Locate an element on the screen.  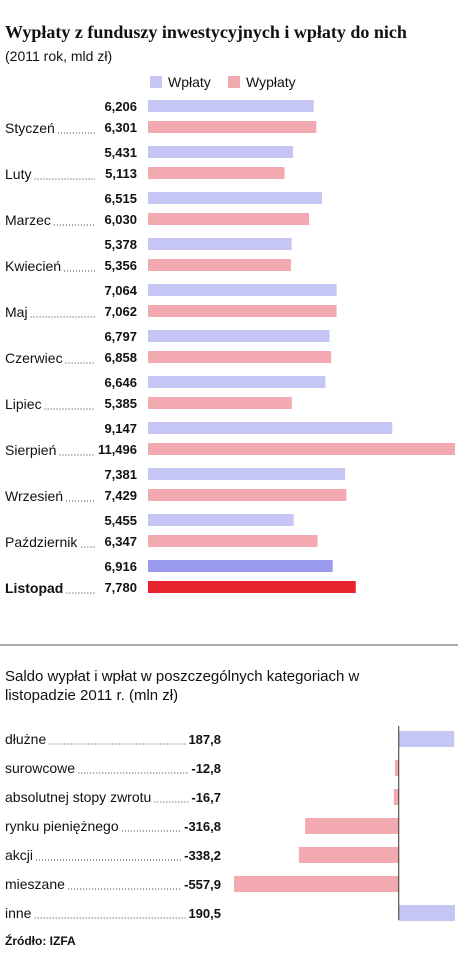
category-label: Styczeń is located at coordinates (30, 128).